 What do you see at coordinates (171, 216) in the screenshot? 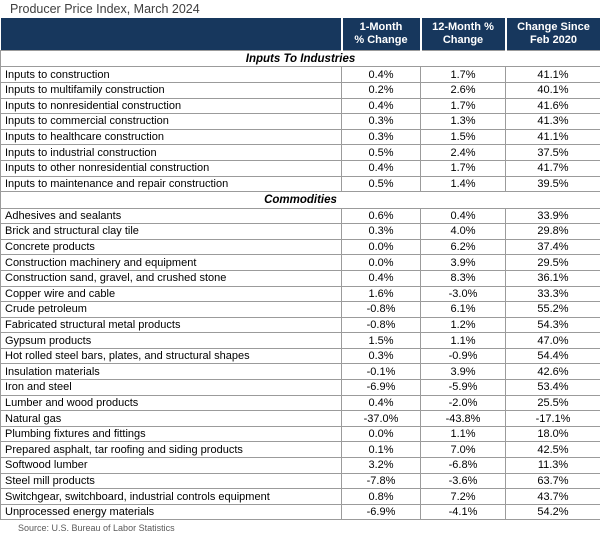
I see `row-label: Adhesives and sealants` at bounding box center [171, 216].